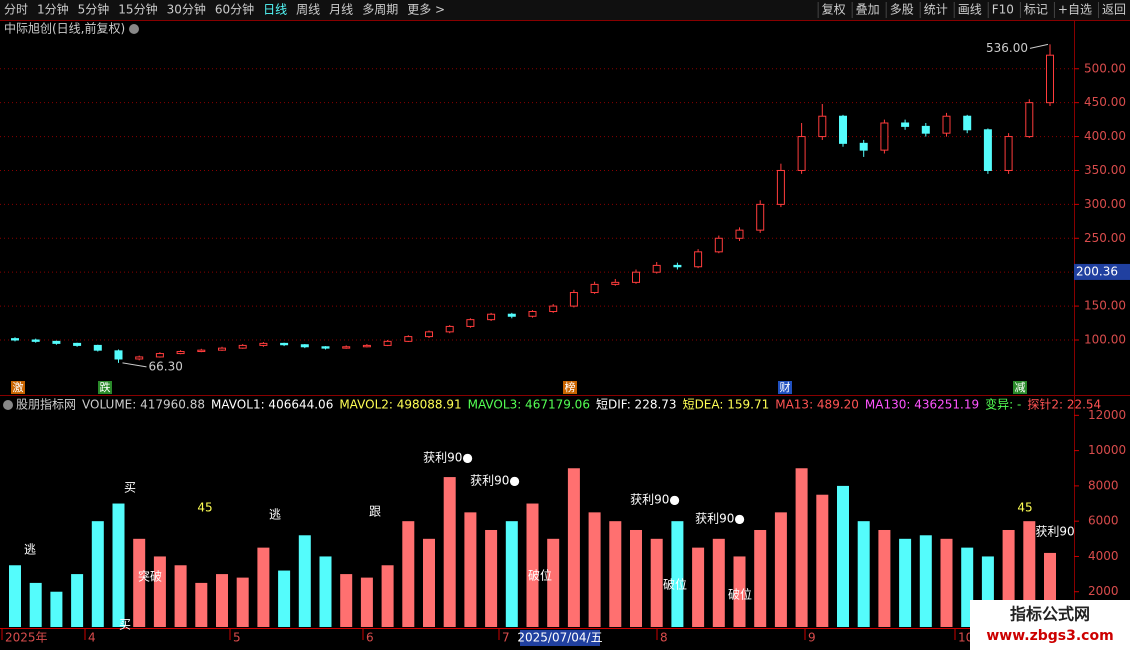 Image resolution: width=1130 pixels, height=650 pixels. What do you see at coordinates (53, 9) in the screenshot?
I see `toolbar-tab: 1分钟` at bounding box center [53, 9].